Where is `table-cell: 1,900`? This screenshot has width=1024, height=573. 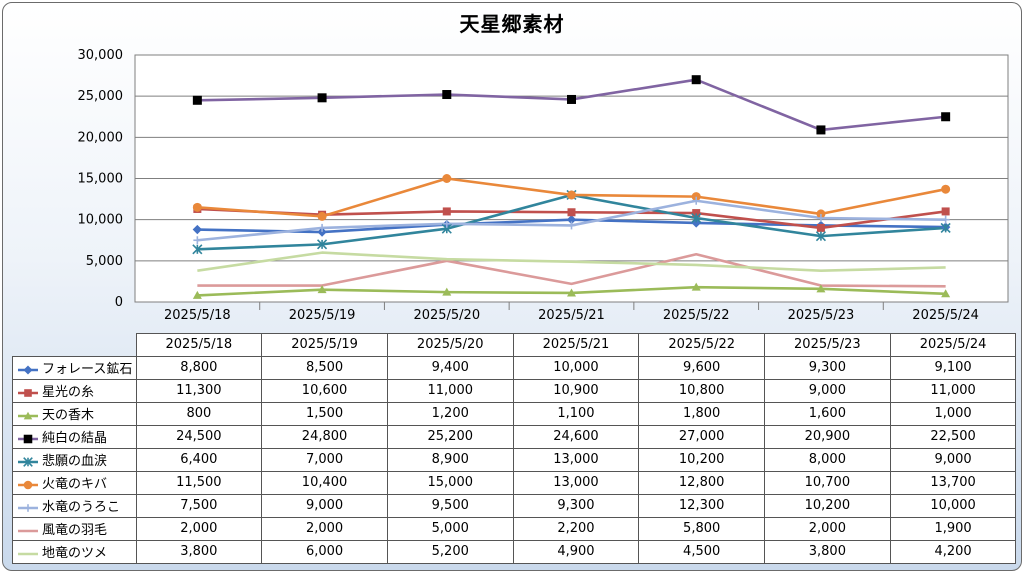 table-cell: 1,900 is located at coordinates (953, 528).